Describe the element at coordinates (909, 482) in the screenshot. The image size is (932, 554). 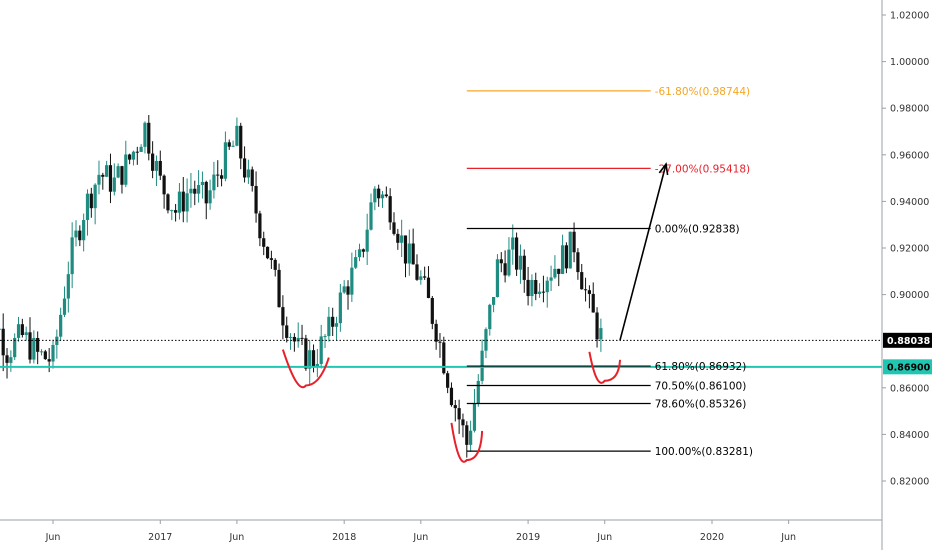
I see `y-tick-label: 0.82000` at that location.